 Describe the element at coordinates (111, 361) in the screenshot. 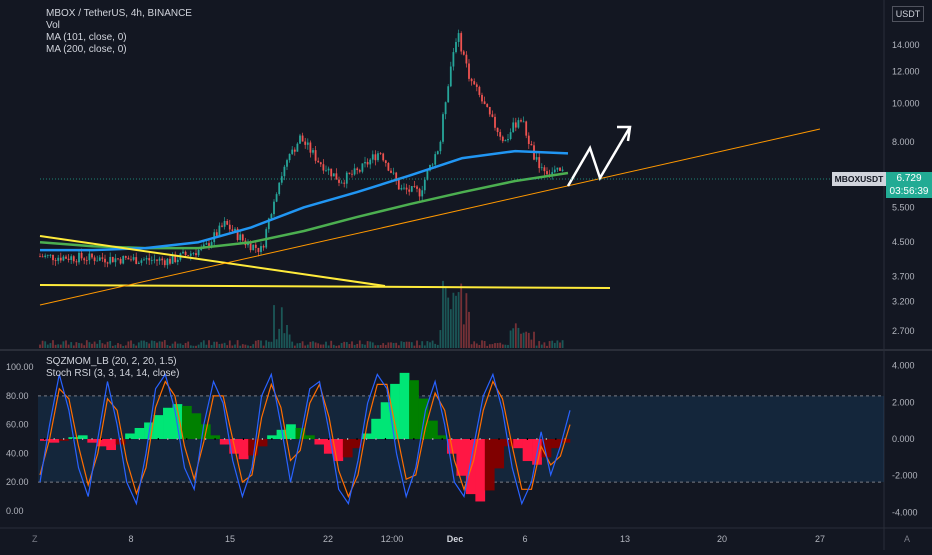

I see `sqzmom-legend: SQZMOM_LB (20, 2, 20, 1.5)` at that location.